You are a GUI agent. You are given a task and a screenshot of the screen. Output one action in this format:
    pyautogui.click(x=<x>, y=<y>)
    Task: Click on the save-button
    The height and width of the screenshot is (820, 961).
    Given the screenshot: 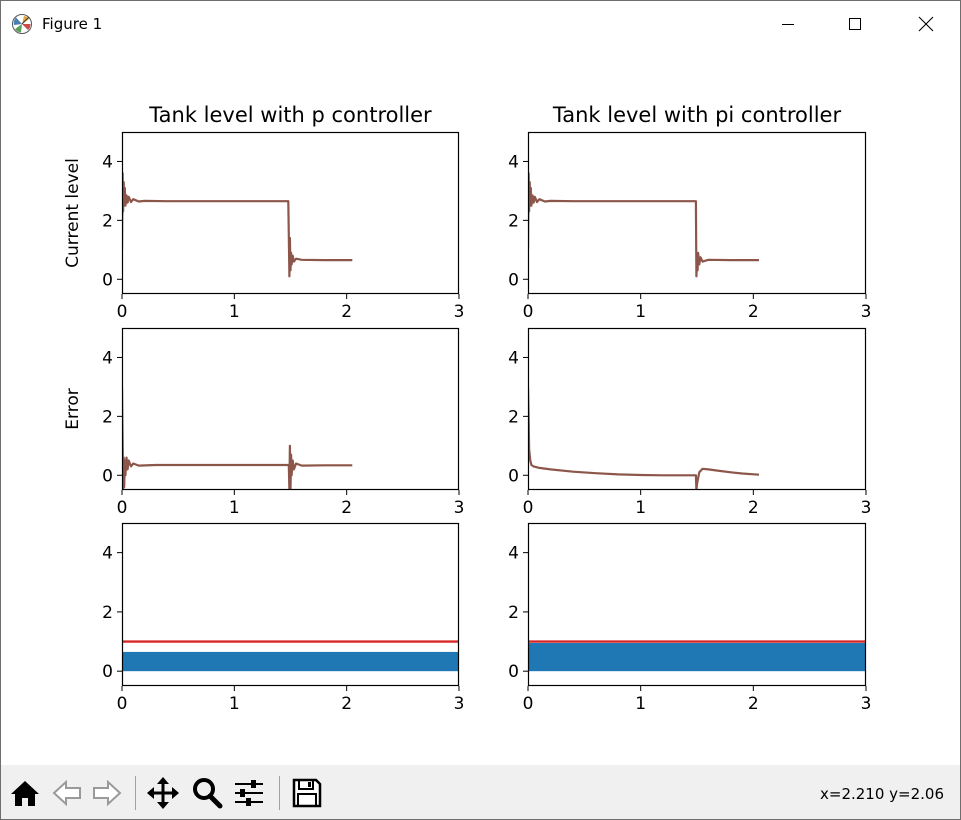 What is the action you would take?
    pyautogui.click(x=307, y=793)
    